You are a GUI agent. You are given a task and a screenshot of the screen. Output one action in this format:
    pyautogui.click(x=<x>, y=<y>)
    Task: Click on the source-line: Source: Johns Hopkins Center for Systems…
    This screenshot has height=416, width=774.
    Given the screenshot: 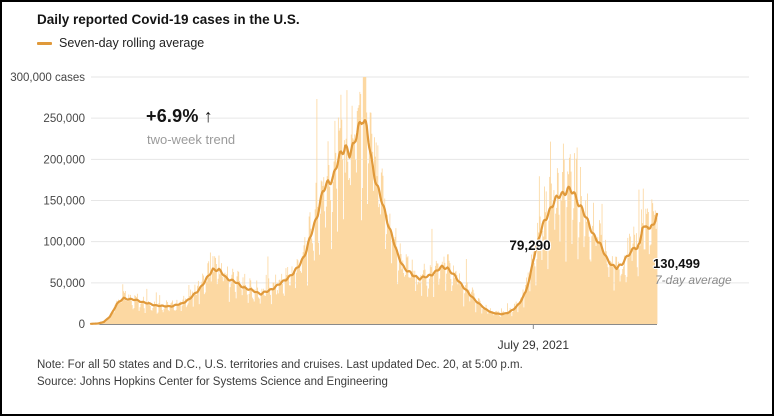 What is the action you would take?
    pyautogui.click(x=212, y=382)
    